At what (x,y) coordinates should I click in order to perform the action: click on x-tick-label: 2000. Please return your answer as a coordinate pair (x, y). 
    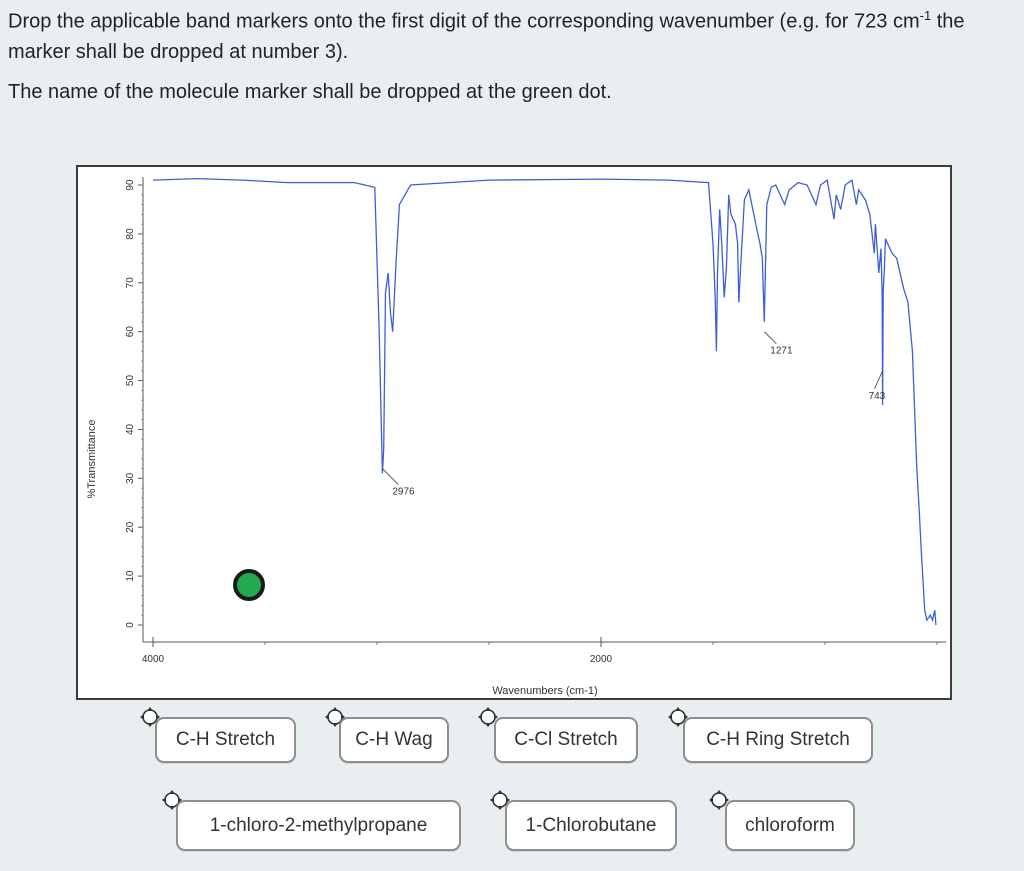
    Looking at the image, I should click on (601, 659).